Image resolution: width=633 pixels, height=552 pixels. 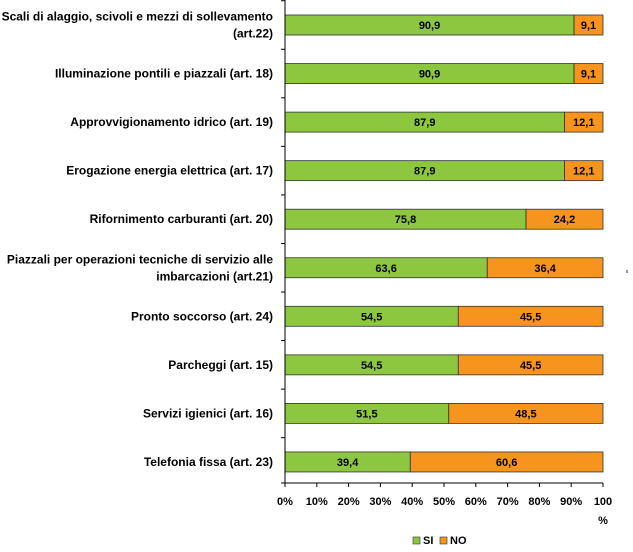 What do you see at coordinates (366, 414) in the screenshot?
I see `data-label-si: 51,5` at bounding box center [366, 414].